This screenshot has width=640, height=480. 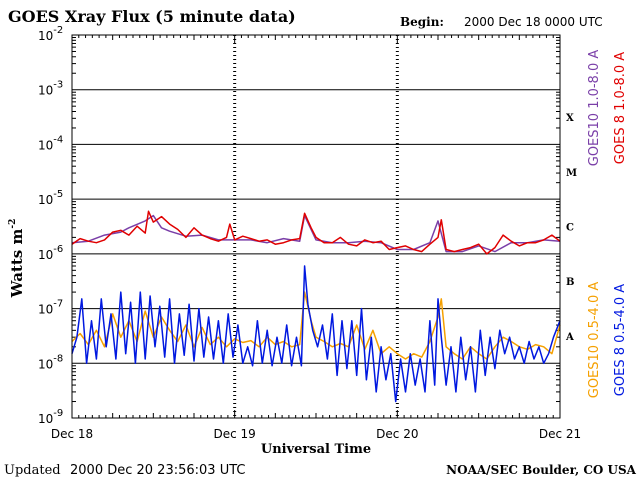 What do you see at coordinates (58, 194) in the screenshot?
I see `y-tick-exponent: -5` at bounding box center [58, 194].